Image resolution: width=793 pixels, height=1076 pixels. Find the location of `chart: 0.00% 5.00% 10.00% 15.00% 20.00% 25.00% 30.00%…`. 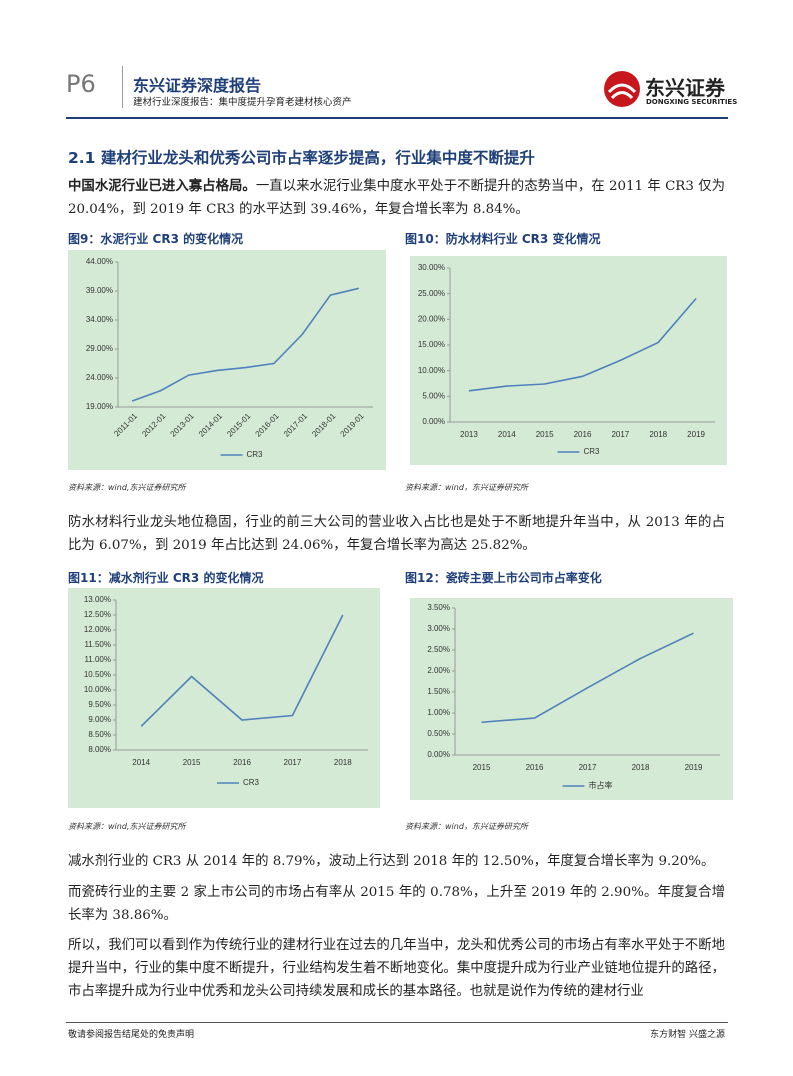

chart: 0.00% 5.00% 10.00% 15.00% 20.00% 25.00% 30.00%… is located at coordinates (568, 360).